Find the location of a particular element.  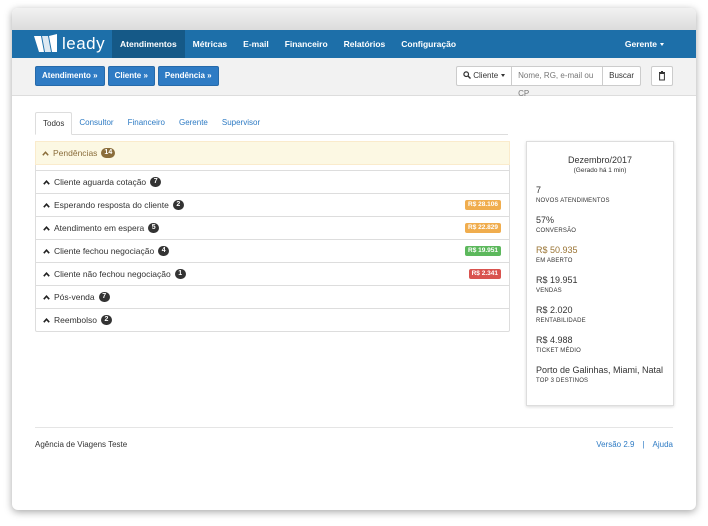

row-amount: R$ 19.951 is located at coordinates (483, 251).